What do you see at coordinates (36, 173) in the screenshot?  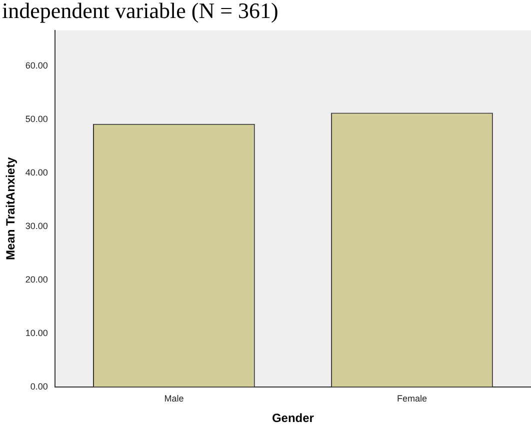 I see `y-tick-label: 40.00` at bounding box center [36, 173].